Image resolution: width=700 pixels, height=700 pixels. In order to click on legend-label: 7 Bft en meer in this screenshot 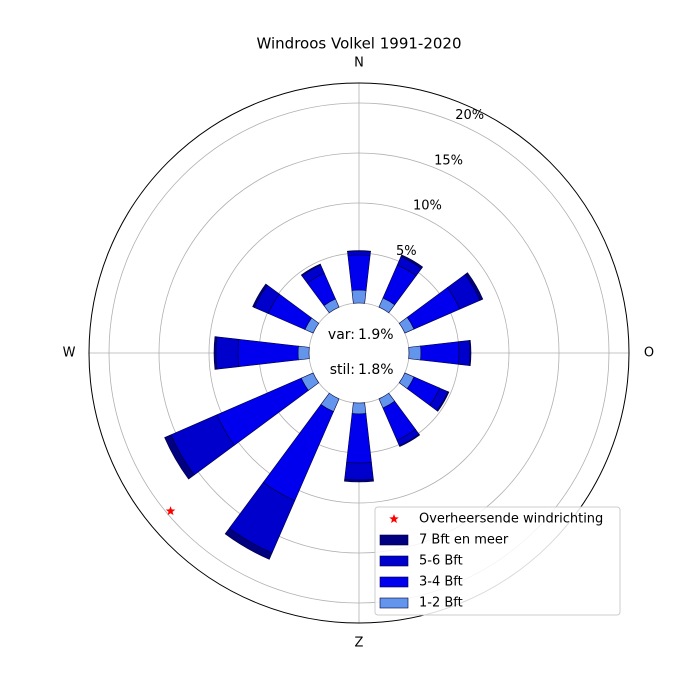, I will do `click(464, 540)`.